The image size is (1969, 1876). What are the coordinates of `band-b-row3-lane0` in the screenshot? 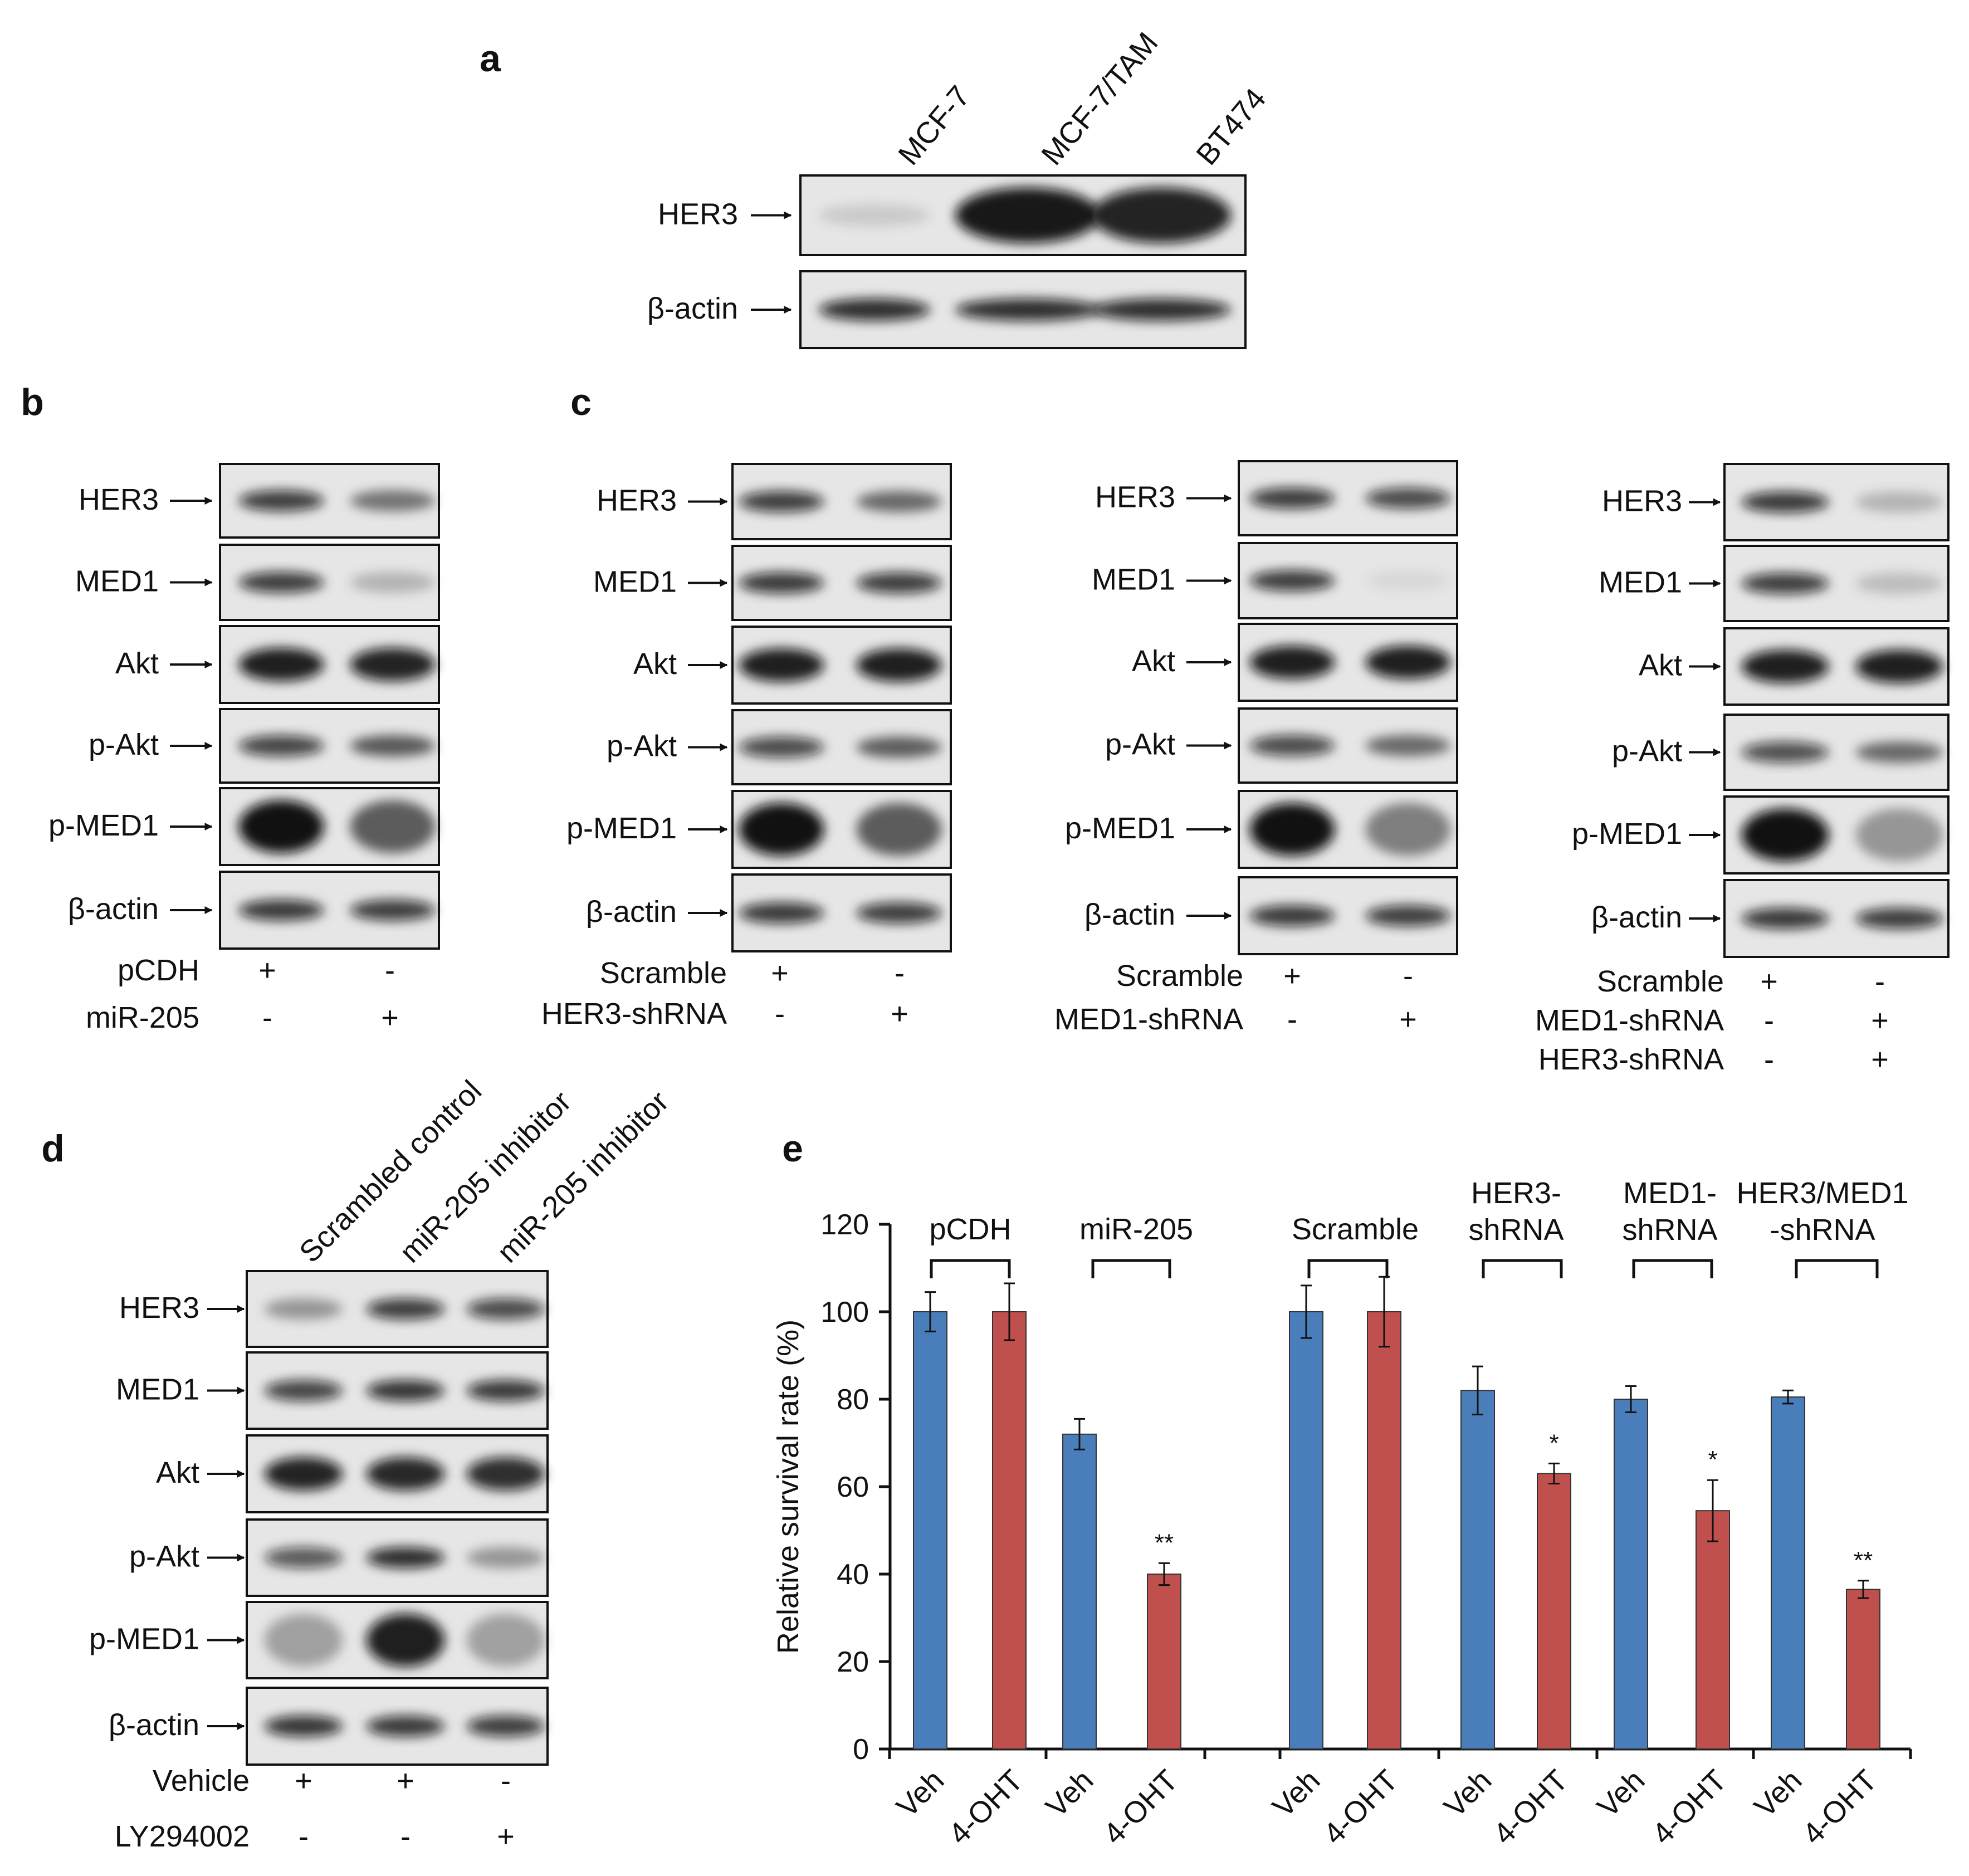 It's located at (281, 745).